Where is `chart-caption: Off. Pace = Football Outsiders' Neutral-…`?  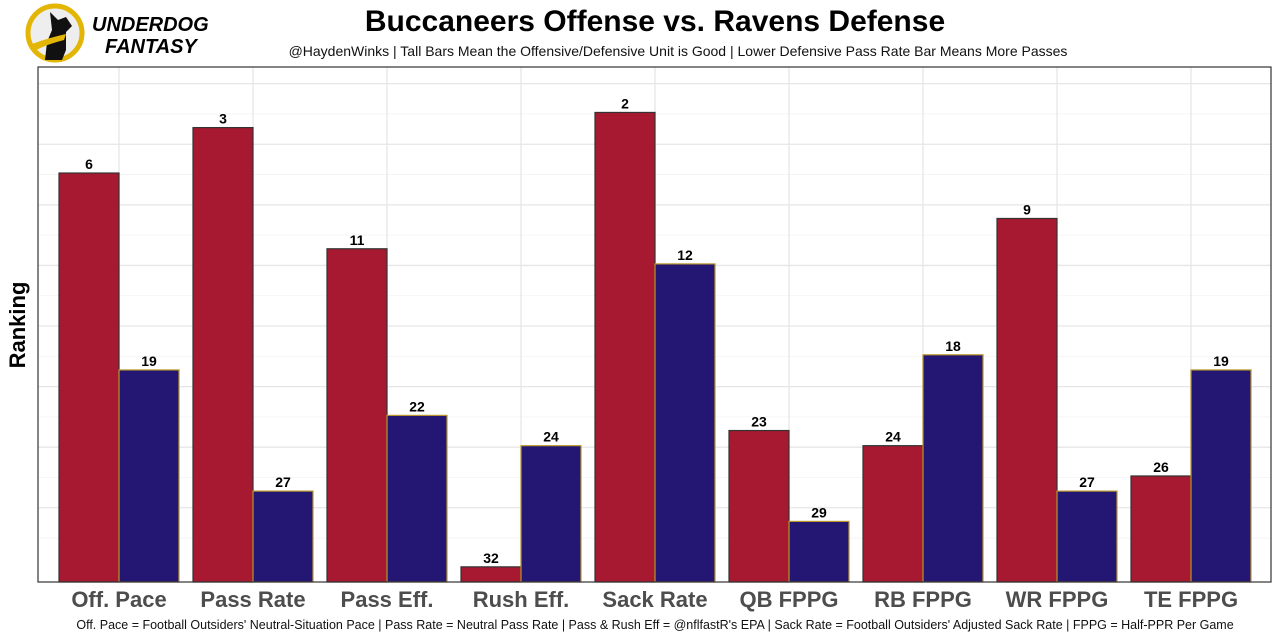
chart-caption: Off. Pace = Football Outsiders' Neutral-… is located at coordinates (654, 625).